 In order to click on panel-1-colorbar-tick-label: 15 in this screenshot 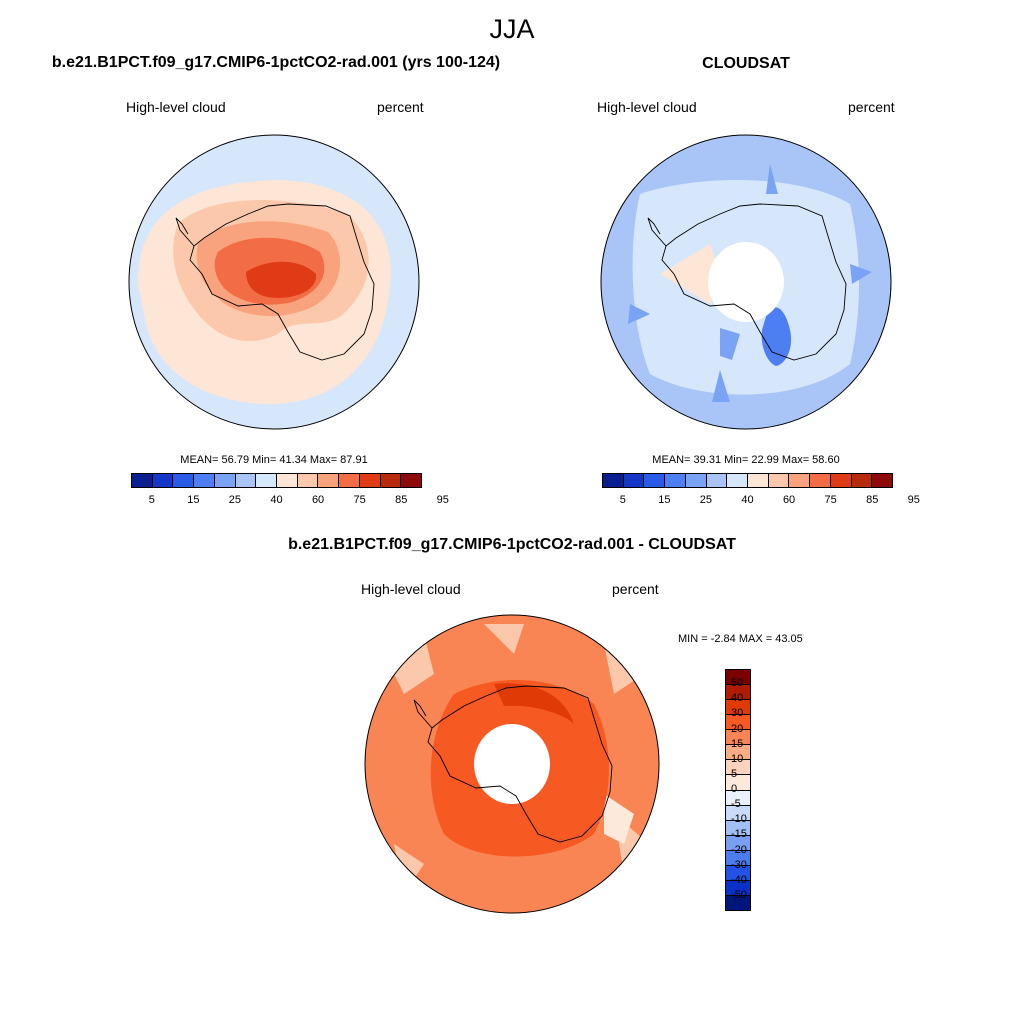, I will do `click(193, 500)`.